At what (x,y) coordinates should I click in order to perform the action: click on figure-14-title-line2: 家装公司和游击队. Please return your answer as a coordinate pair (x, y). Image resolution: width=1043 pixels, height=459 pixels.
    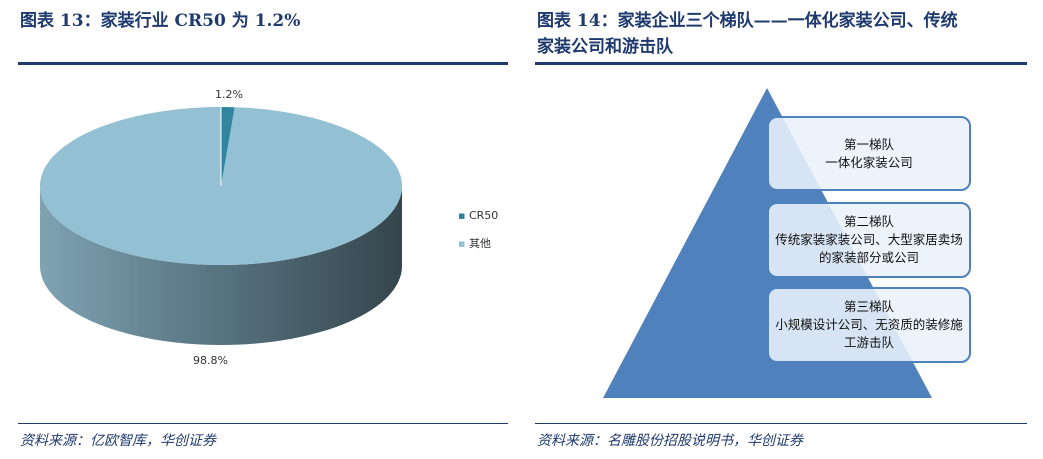
    Looking at the image, I should click on (605, 47).